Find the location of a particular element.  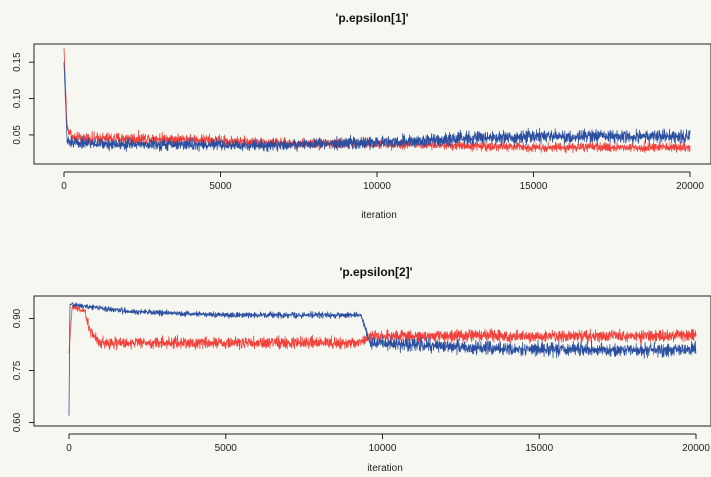

y-axis: 0.60 0.75 0.90 is located at coordinates (23, 370).